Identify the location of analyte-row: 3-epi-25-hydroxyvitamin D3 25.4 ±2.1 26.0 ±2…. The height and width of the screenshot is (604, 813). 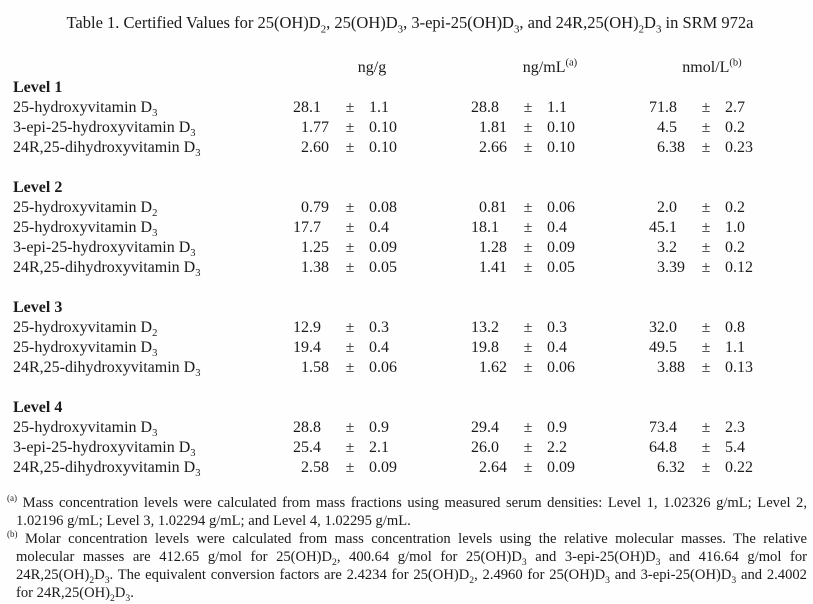
(399, 448).